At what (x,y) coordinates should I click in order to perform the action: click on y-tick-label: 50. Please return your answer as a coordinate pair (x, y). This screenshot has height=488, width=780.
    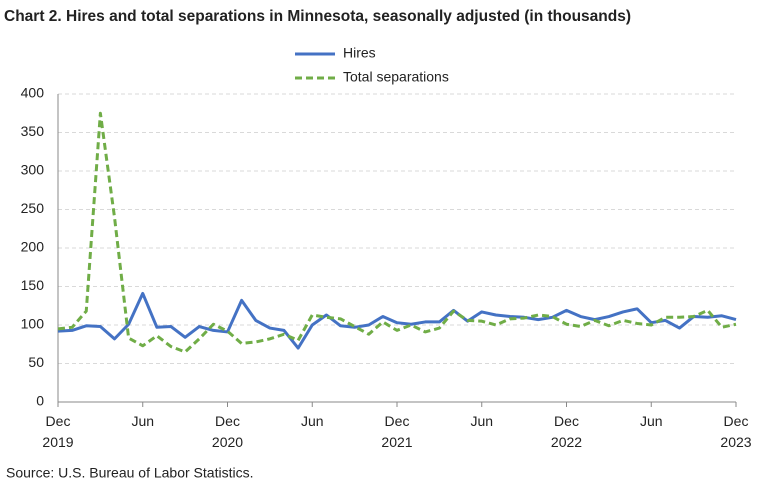
    Looking at the image, I should click on (36, 362).